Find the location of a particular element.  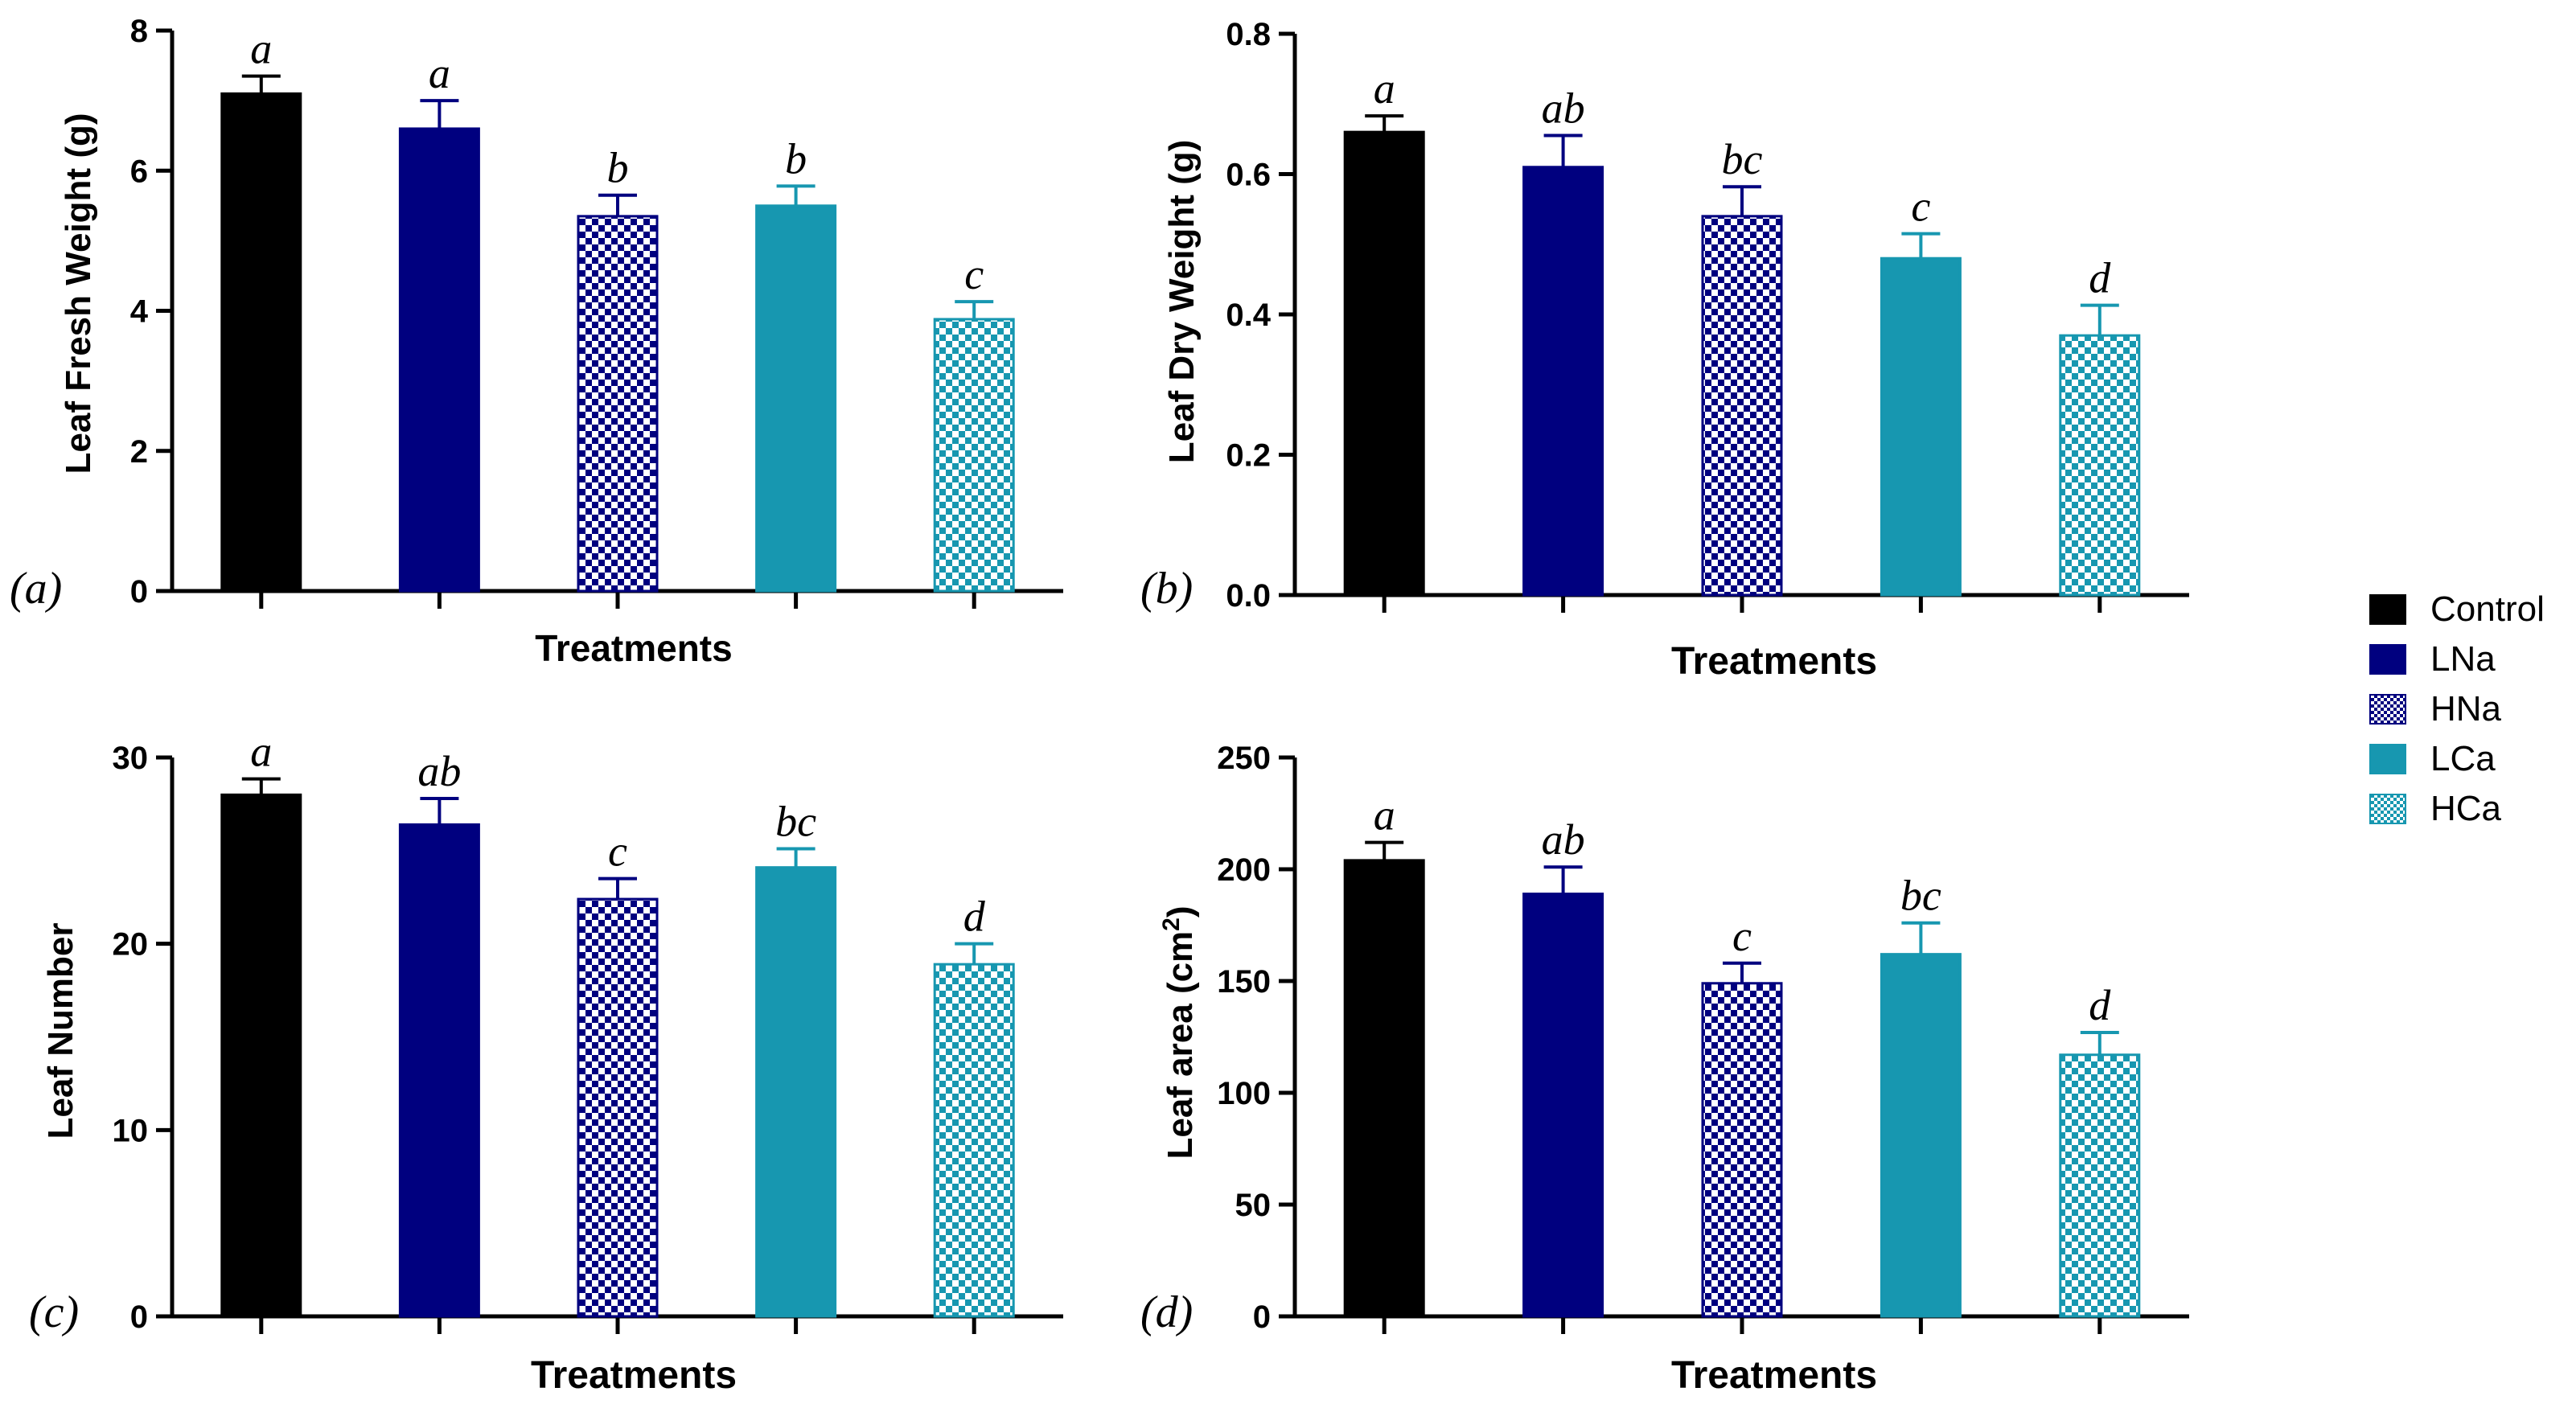

y-tick-label: 250 is located at coordinates (1244, 759).